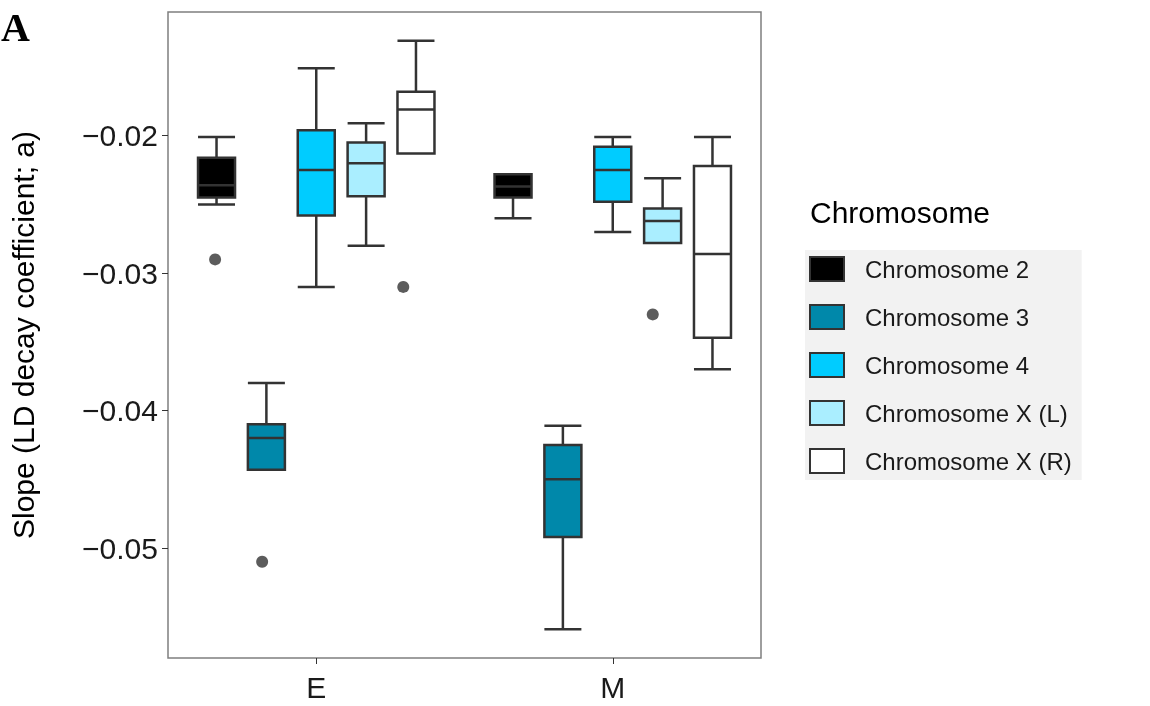 The width and height of the screenshot is (1150, 706). I want to click on y-tick-label: −0.03, so click(120, 273).